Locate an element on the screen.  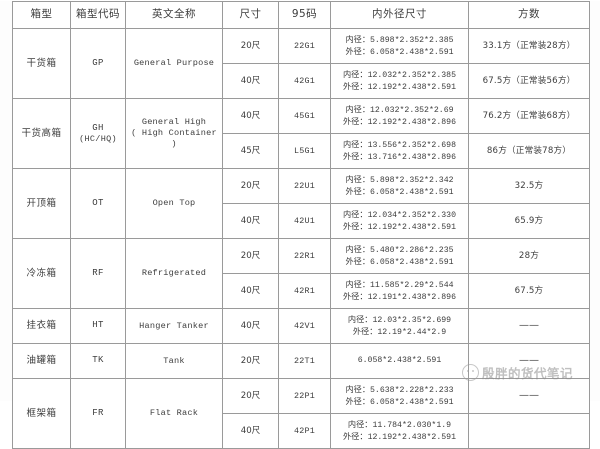
inner-dimension: 6.058*2.438*2.591 is located at coordinates (399, 360).